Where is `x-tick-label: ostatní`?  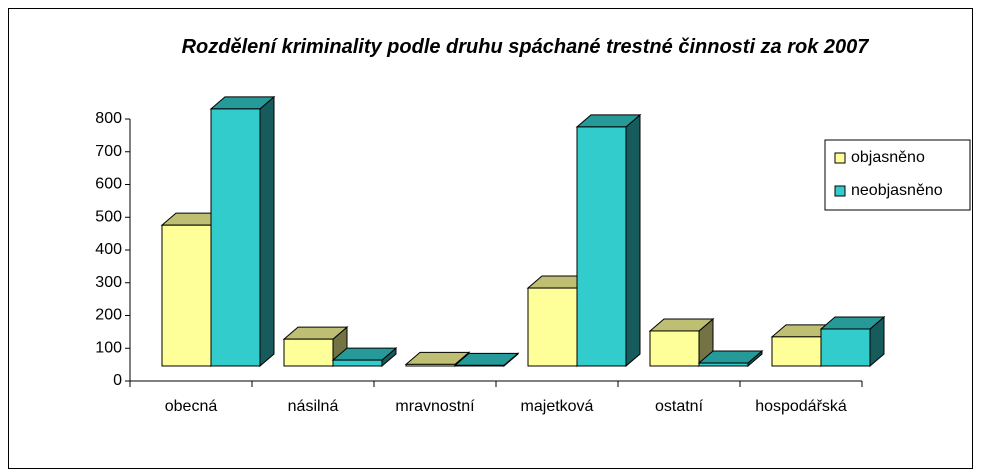
x-tick-label: ostatní is located at coordinates (679, 406).